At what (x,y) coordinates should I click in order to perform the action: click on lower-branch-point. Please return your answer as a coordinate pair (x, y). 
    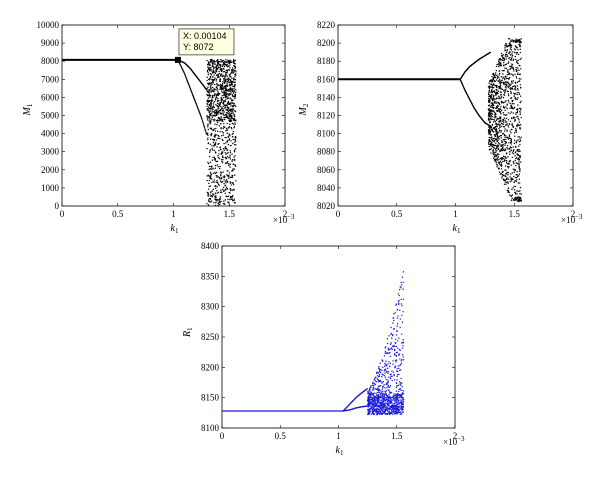
    Looking at the image, I should click on (202, 121).